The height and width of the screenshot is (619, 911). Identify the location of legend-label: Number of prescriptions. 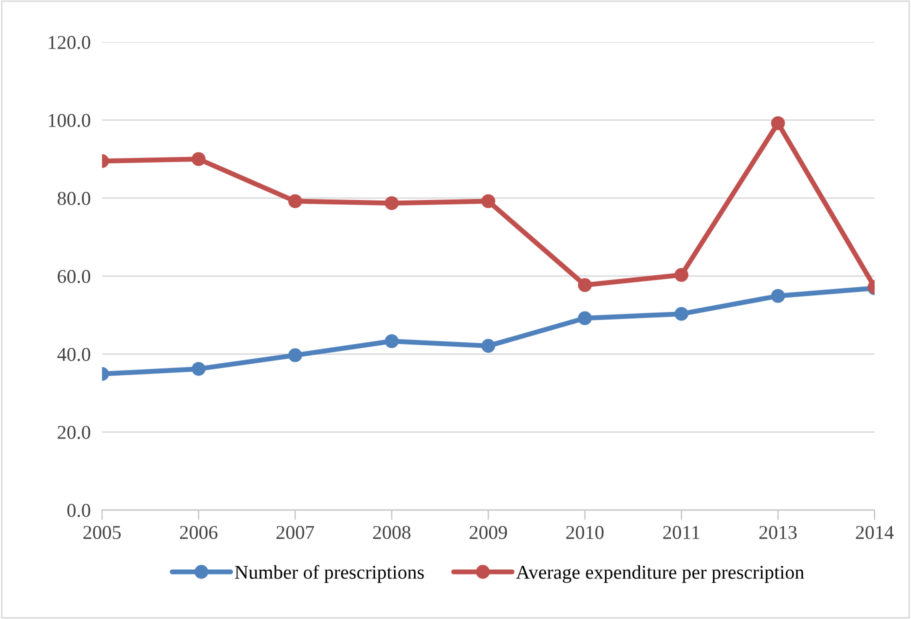
(329, 573).